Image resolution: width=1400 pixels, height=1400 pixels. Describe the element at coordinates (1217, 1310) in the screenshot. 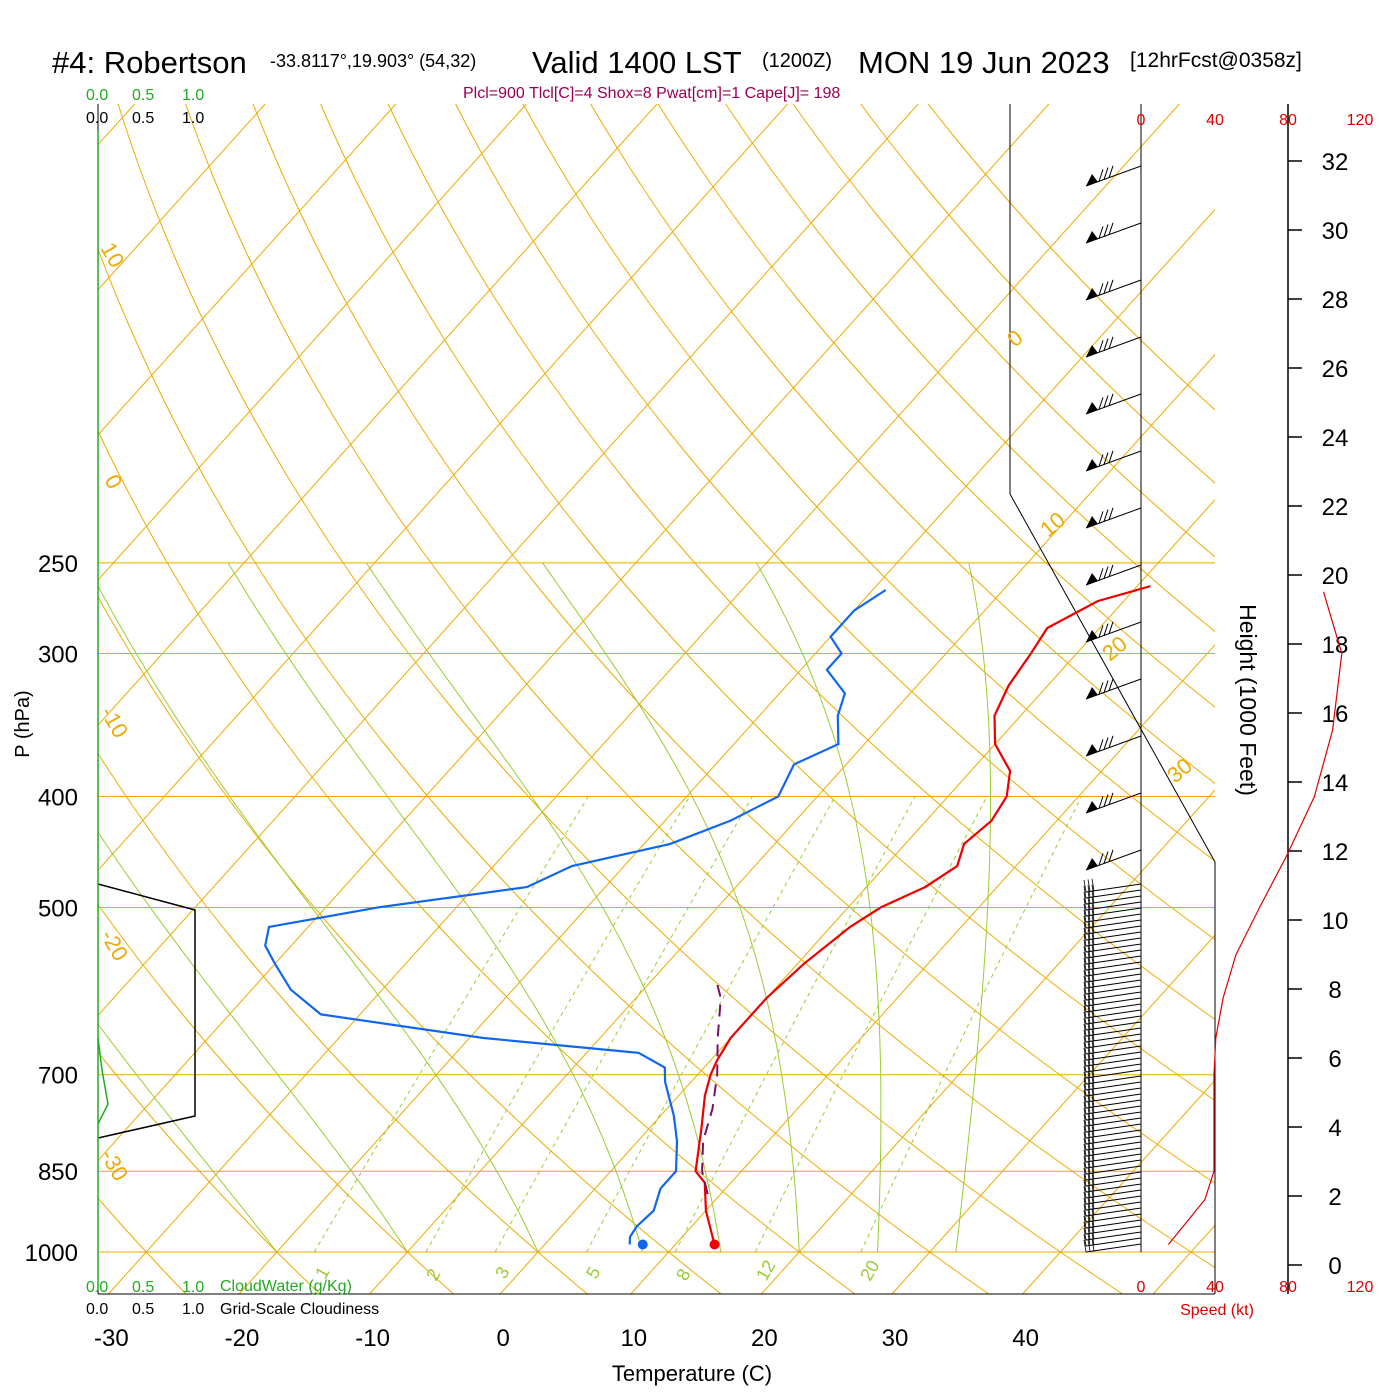

I see `speed-axis-label: Speed (kt)` at that location.